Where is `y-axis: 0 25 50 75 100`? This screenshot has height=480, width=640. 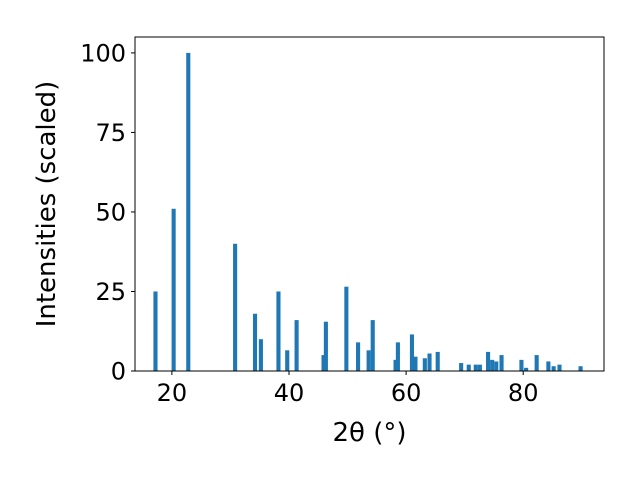
y-axis: 0 25 50 75 100 is located at coordinates (107, 212).